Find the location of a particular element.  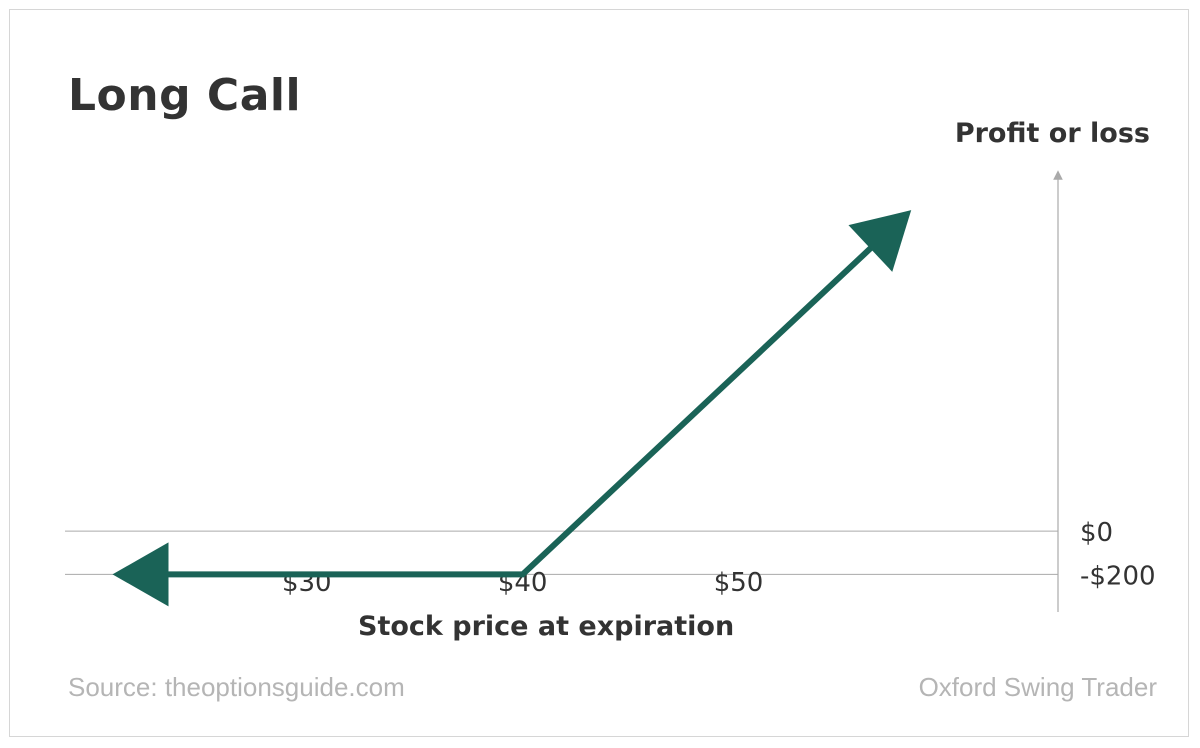

chart-title: Long Call is located at coordinates (185, 95).